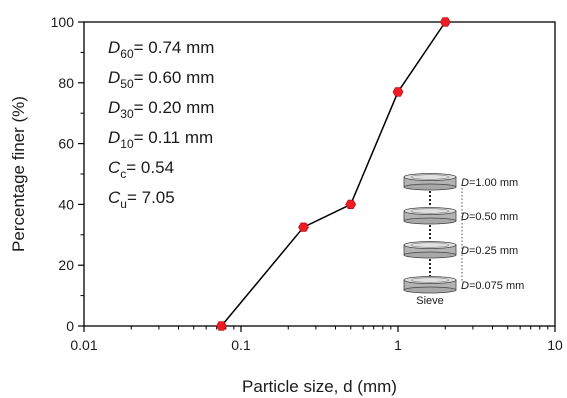 The width and height of the screenshot is (567, 398). What do you see at coordinates (555, 345) in the screenshot?
I see `x-tick-label: 10` at bounding box center [555, 345].